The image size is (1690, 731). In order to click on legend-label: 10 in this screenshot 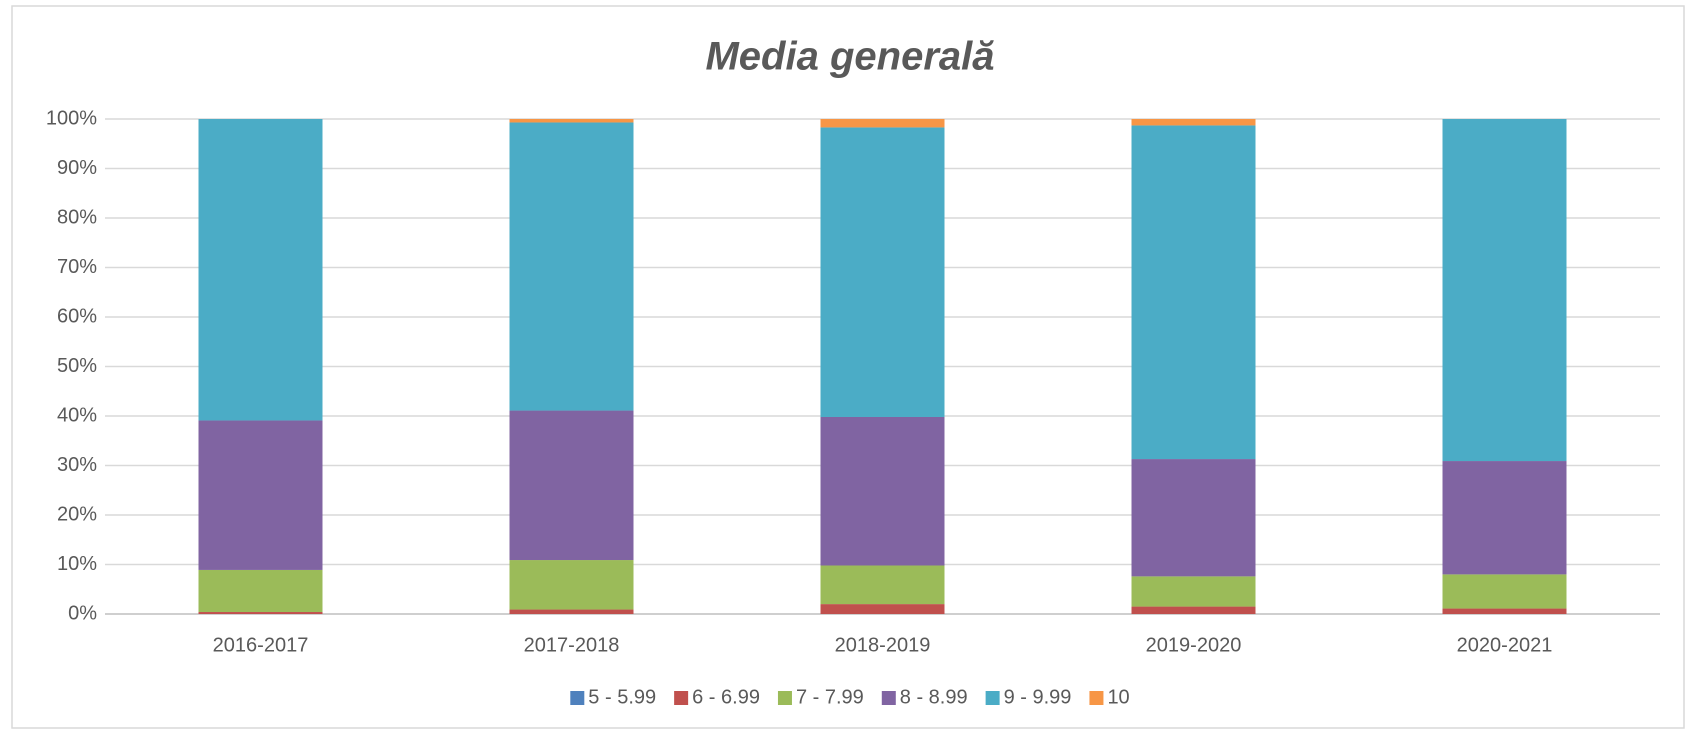, I will do `click(1118, 697)`.